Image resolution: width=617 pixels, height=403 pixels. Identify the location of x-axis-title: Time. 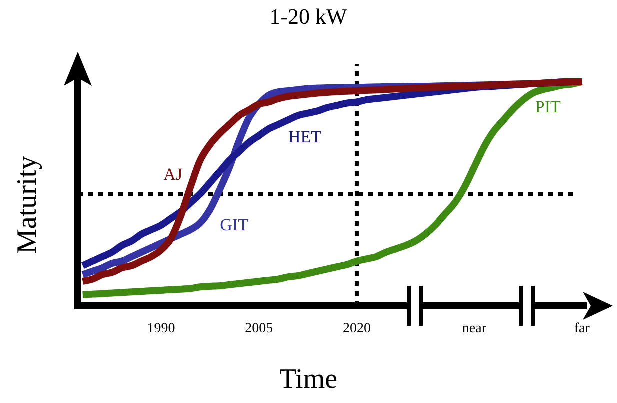
(308, 380).